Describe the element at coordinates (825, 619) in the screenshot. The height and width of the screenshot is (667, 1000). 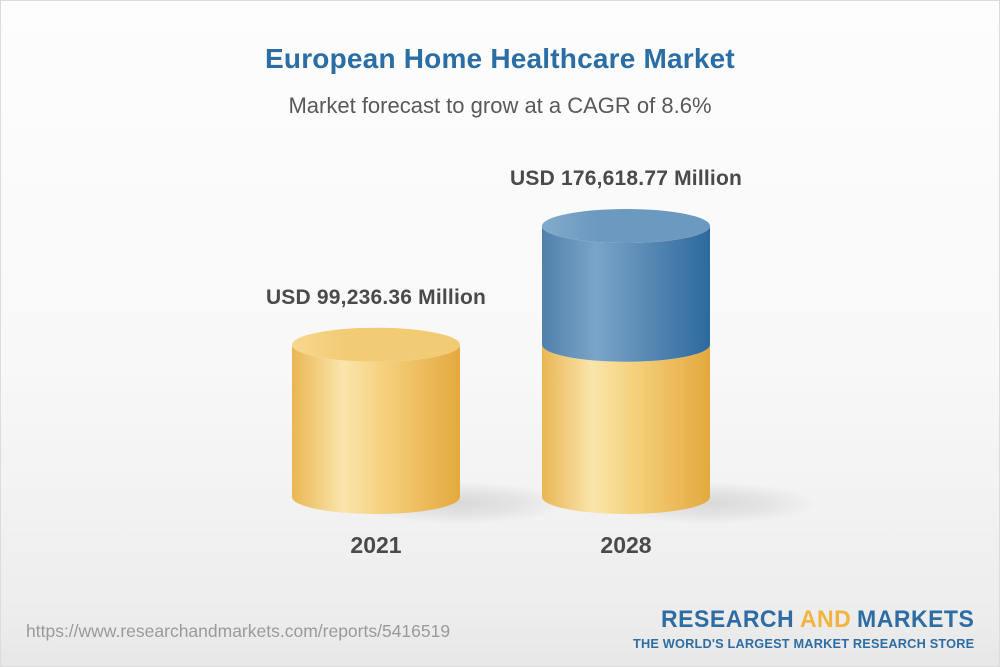
I see `logo-word-and: AND` at that location.